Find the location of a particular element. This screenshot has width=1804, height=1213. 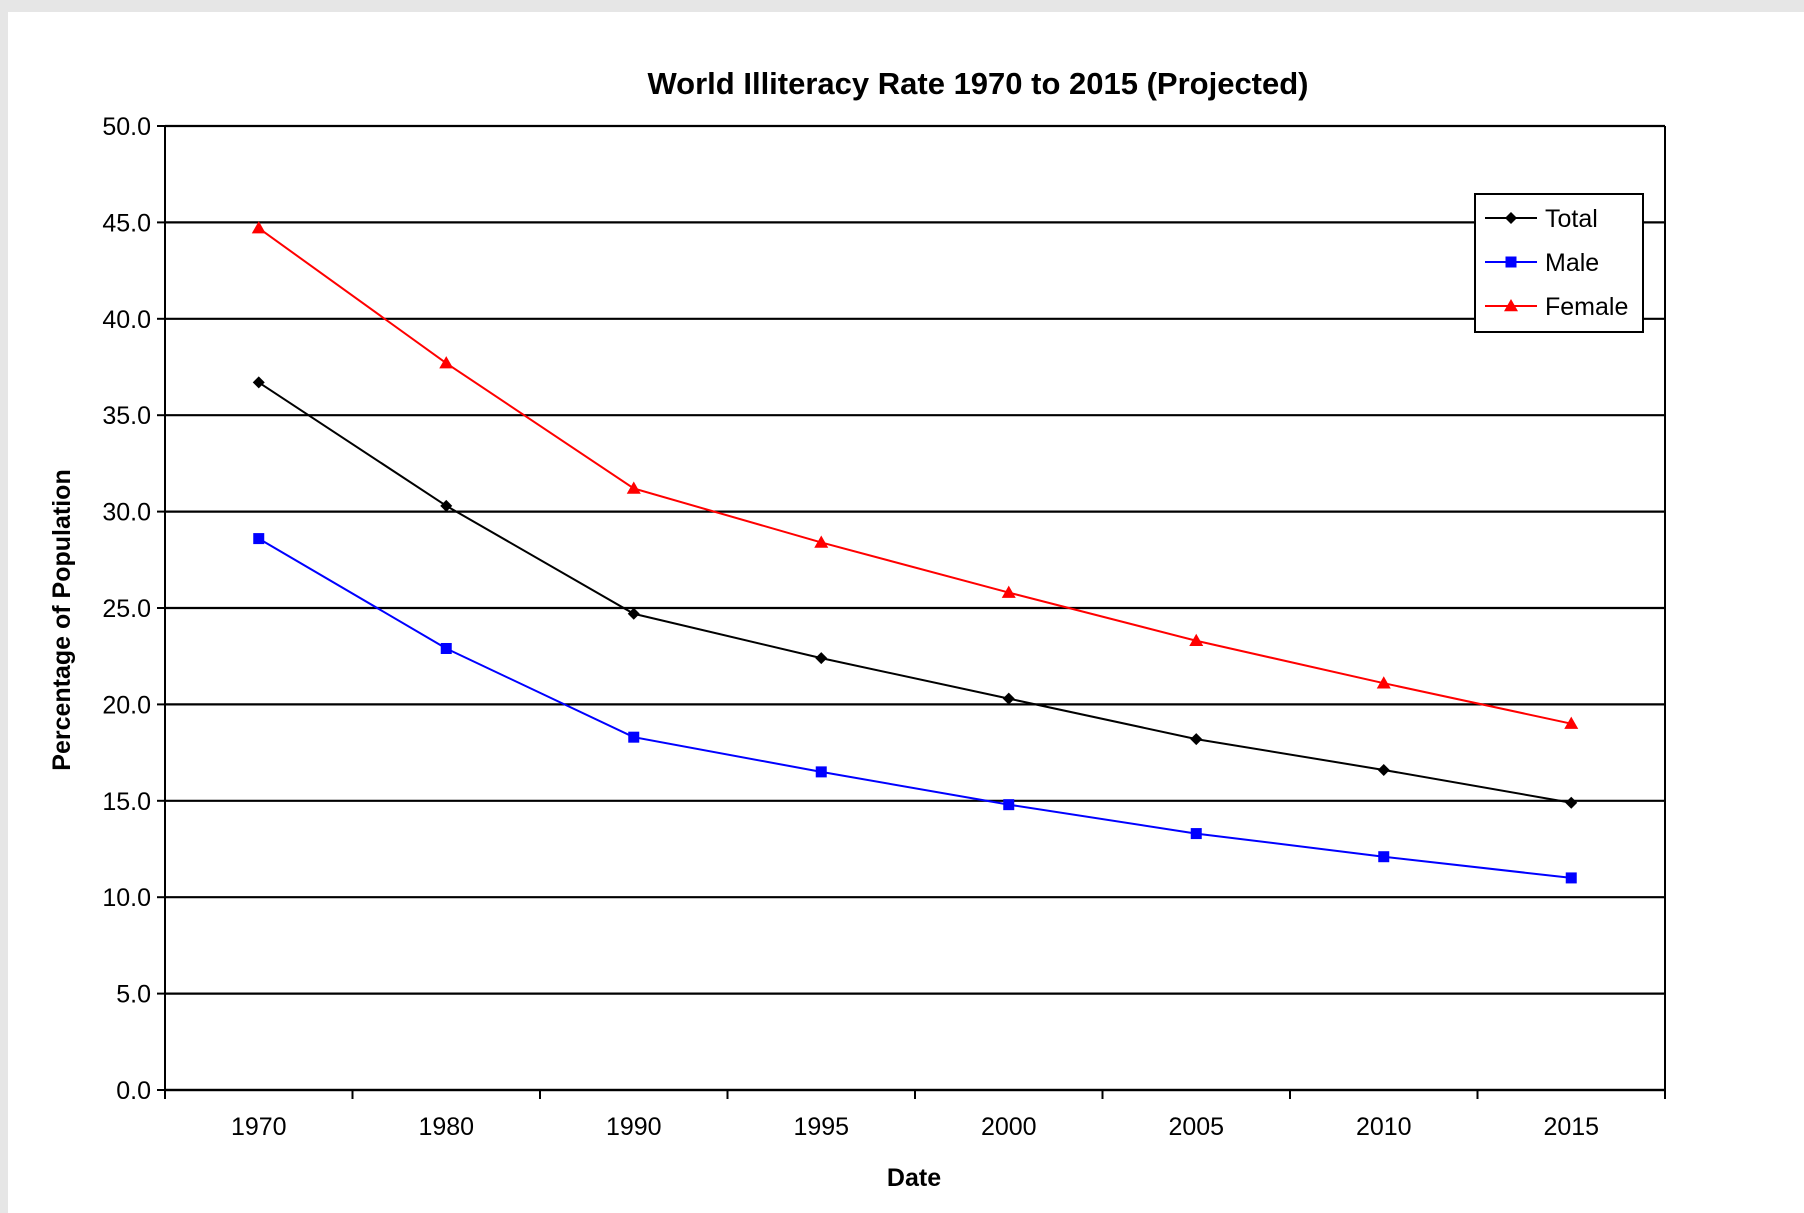

y-tick-label: 25.0 is located at coordinates (126, 609).